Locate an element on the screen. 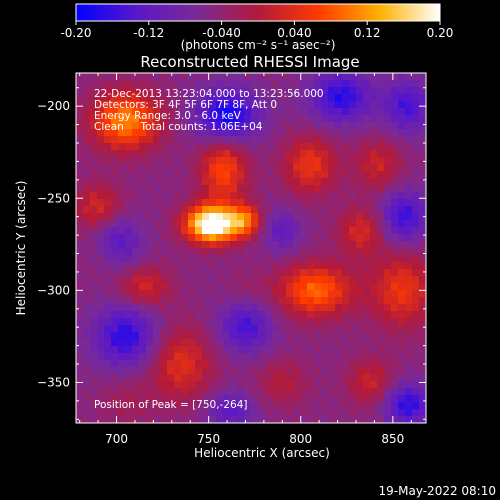  annotation-energy-range: Energy Range: 3.0 - 6.0 keV is located at coordinates (168, 116).